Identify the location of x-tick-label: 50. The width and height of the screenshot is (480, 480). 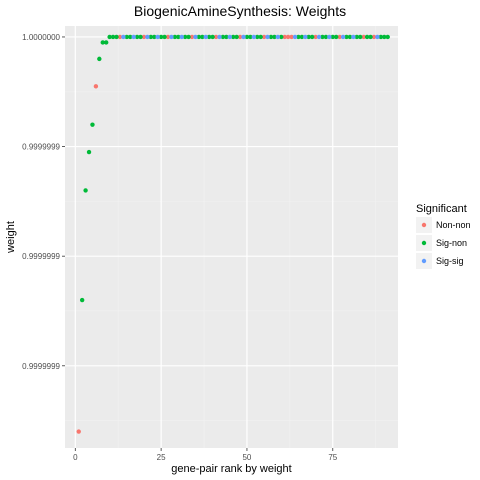
(246, 457).